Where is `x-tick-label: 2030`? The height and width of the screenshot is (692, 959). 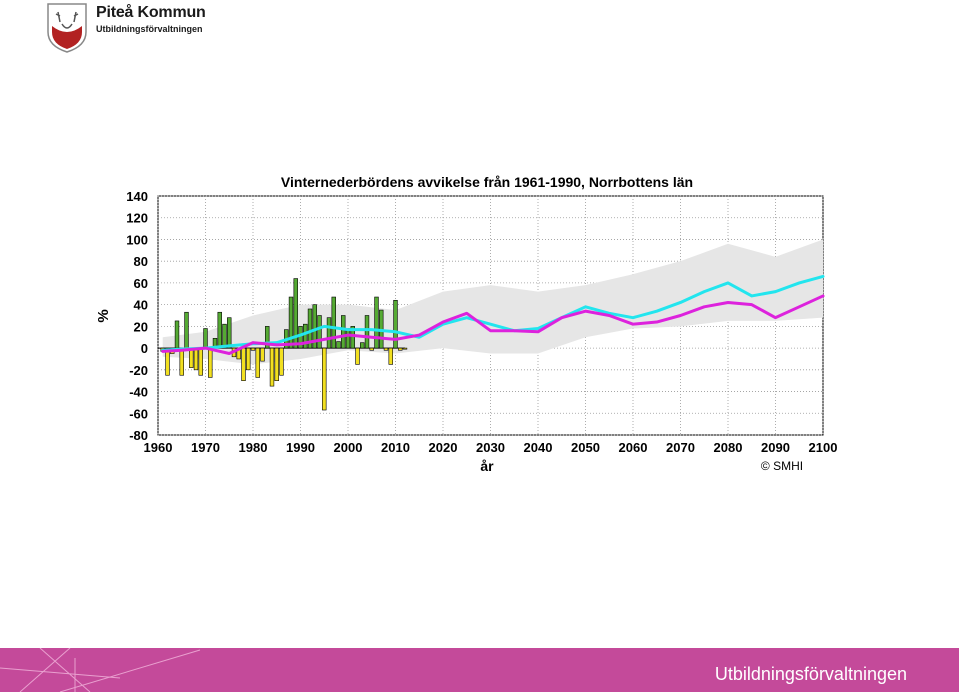
x-tick-label: 2030 is located at coordinates (490, 447).